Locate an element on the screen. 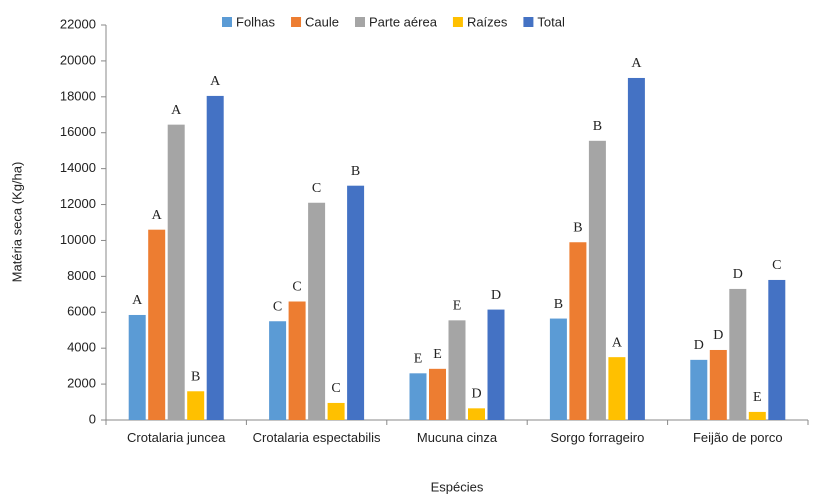 The height and width of the screenshot is (497, 816). y-tick-label: 0 is located at coordinates (92, 418).